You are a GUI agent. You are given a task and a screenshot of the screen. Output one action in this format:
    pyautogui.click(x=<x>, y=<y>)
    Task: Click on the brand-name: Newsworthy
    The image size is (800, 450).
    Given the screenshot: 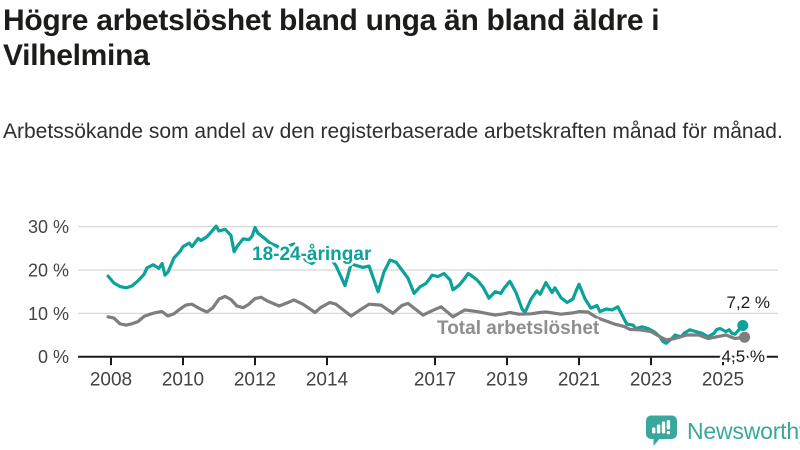 What is the action you would take?
    pyautogui.click(x=743, y=431)
    